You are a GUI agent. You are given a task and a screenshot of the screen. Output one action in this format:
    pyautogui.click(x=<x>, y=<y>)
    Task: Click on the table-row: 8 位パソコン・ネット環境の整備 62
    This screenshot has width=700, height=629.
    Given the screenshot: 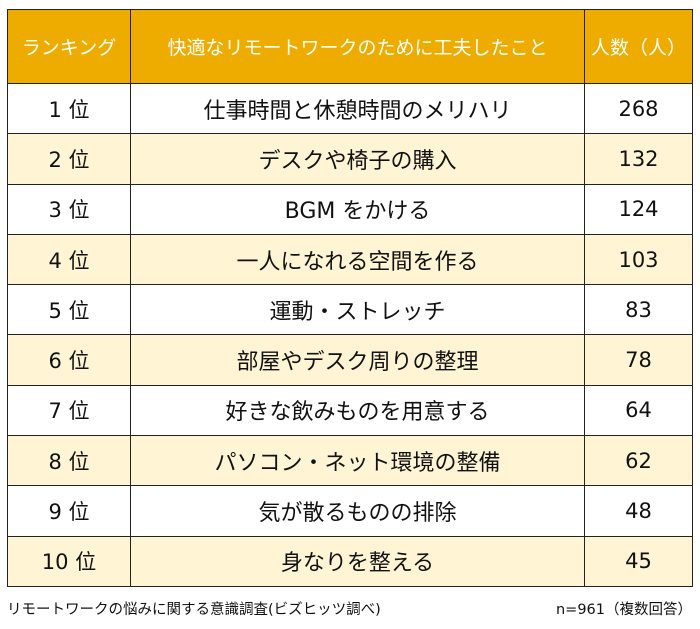 What is the action you would take?
    pyautogui.click(x=350, y=461)
    